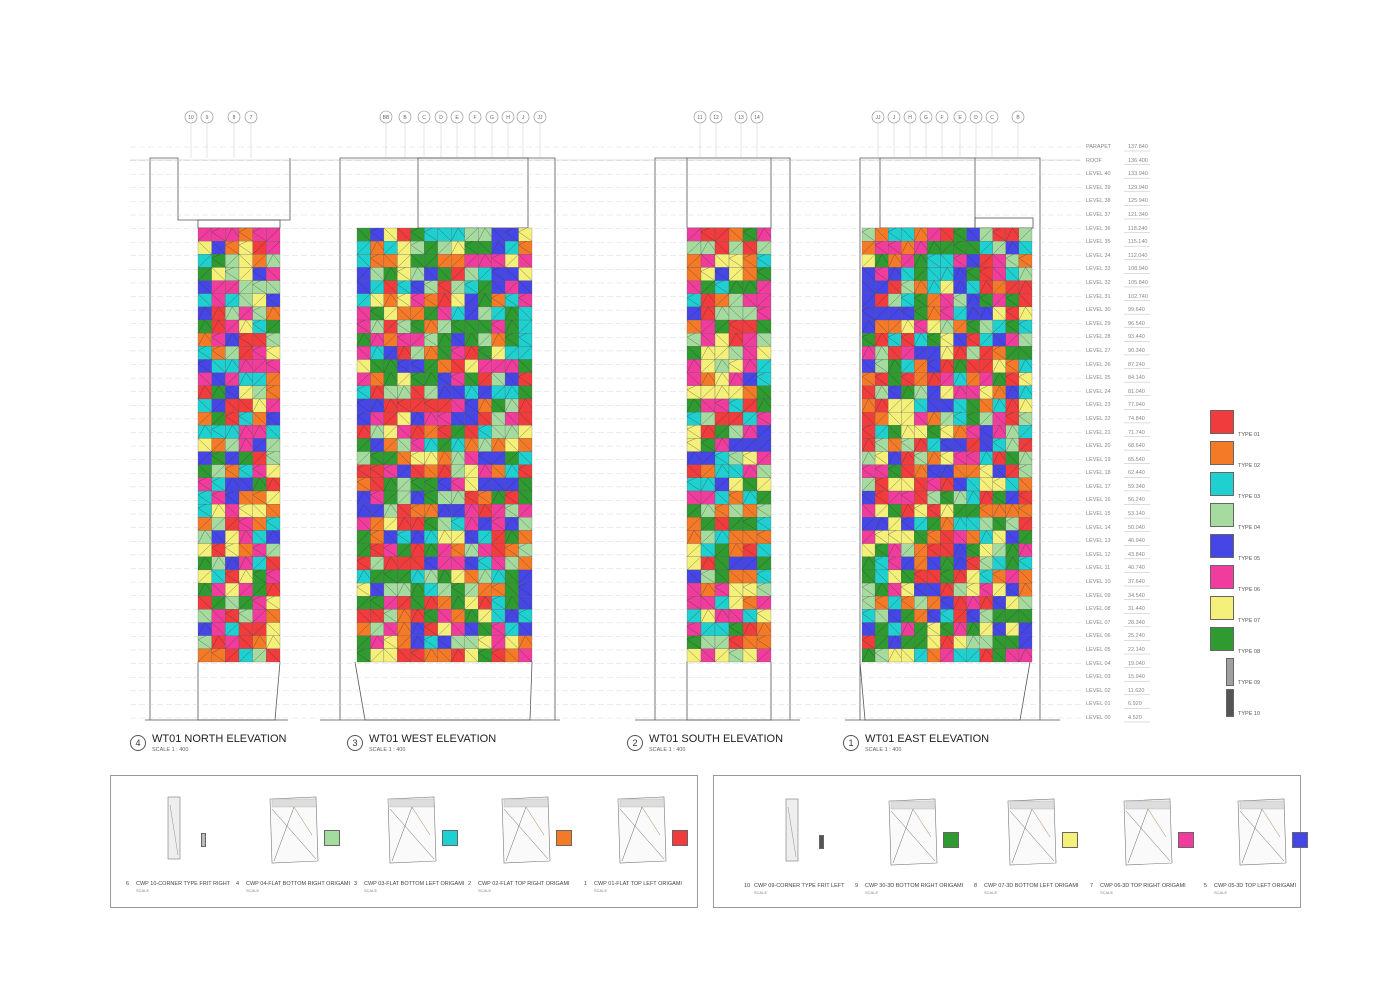 The width and height of the screenshot is (1400, 990). Describe the element at coordinates (1132, 285) in the screenshot. I see `level-label: LEVEL 32 105.840` at that location.